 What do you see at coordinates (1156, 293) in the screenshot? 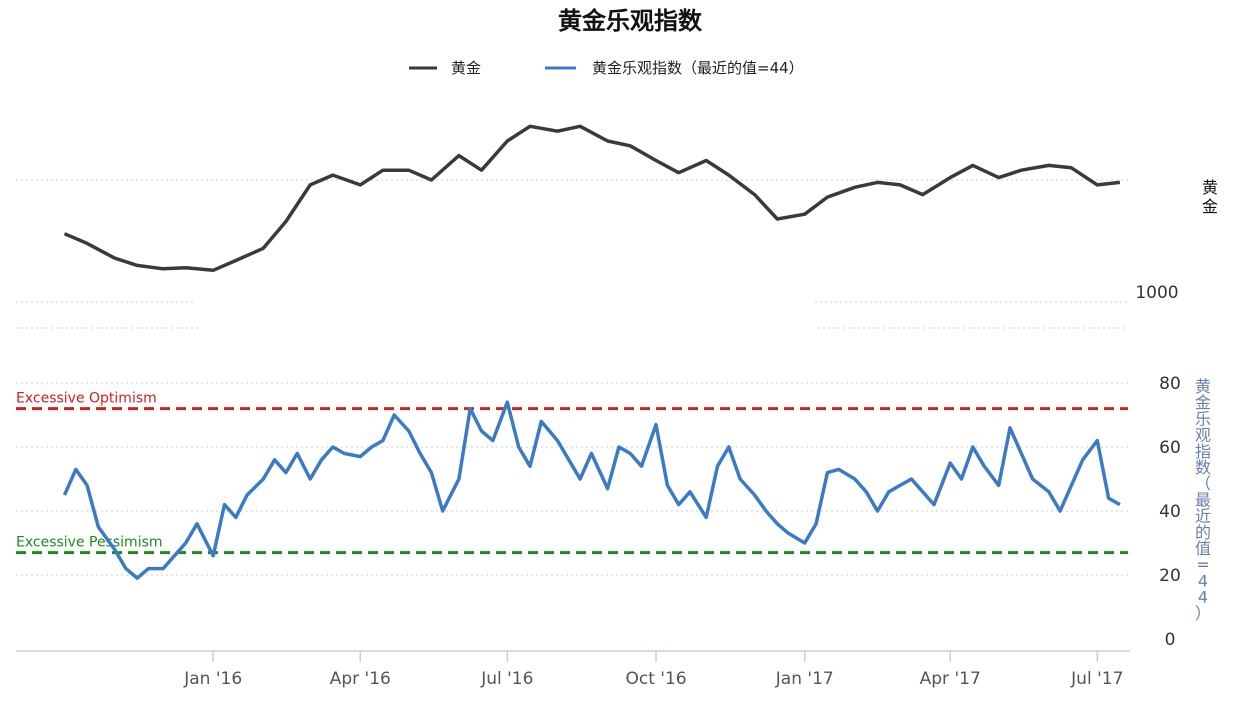
I see `y-tick-gold-1000: 1000` at bounding box center [1156, 293].